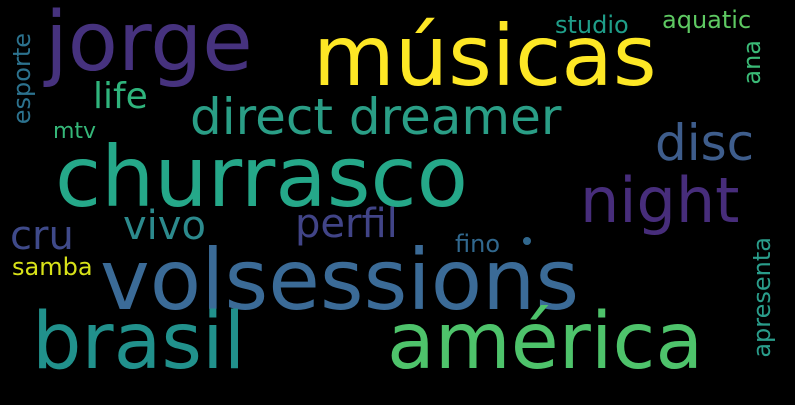  What do you see at coordinates (752, 62) in the screenshot?
I see `word-ana: ana` at bounding box center [752, 62].